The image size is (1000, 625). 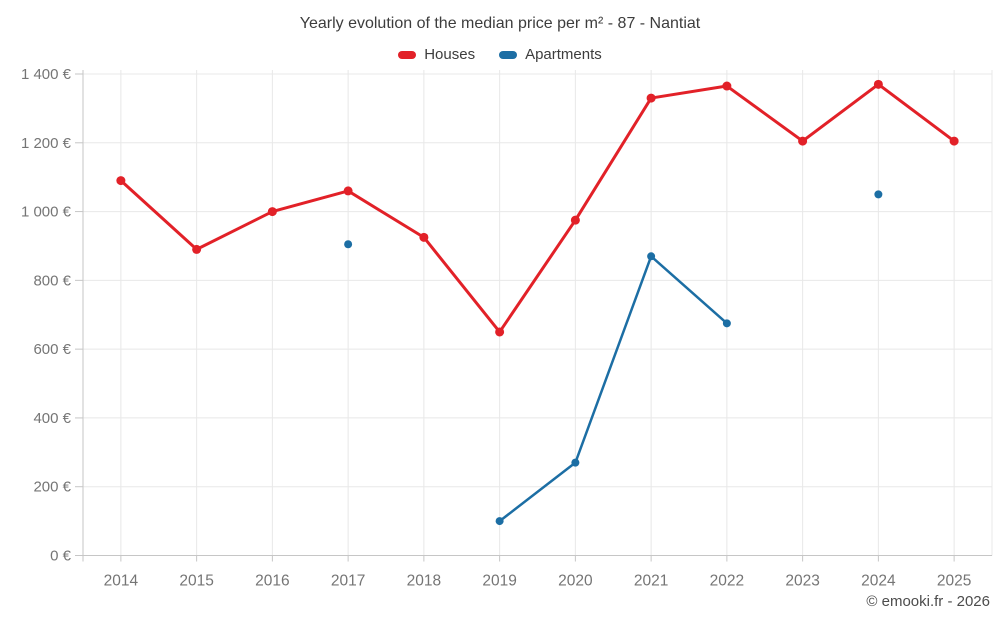 I want to click on x-ticks, so click(x=537, y=558).